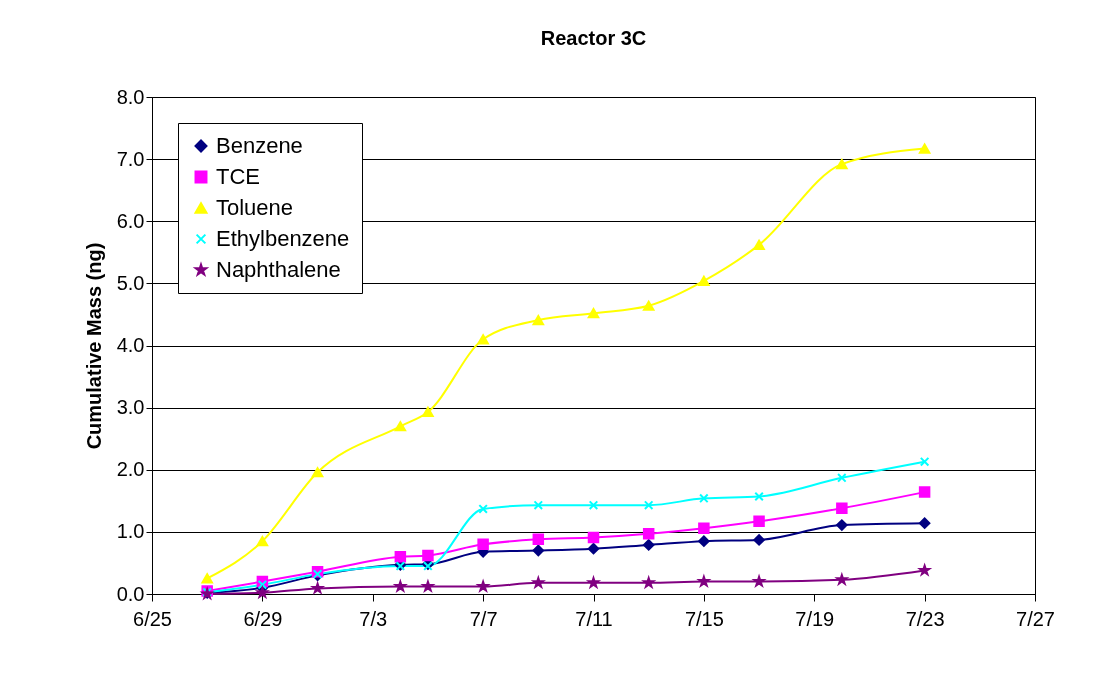  What do you see at coordinates (283, 238) in the screenshot?
I see `legend-label: Ethylbenzene` at bounding box center [283, 238].